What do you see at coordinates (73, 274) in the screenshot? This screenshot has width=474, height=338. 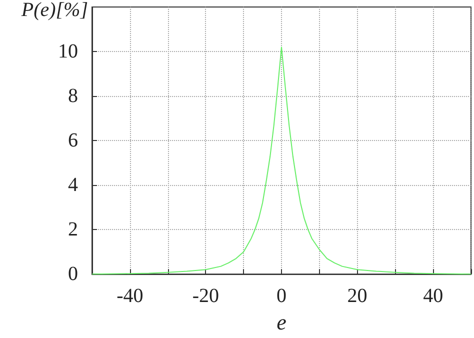 I see `y-tick-label: 0` at bounding box center [73, 274].